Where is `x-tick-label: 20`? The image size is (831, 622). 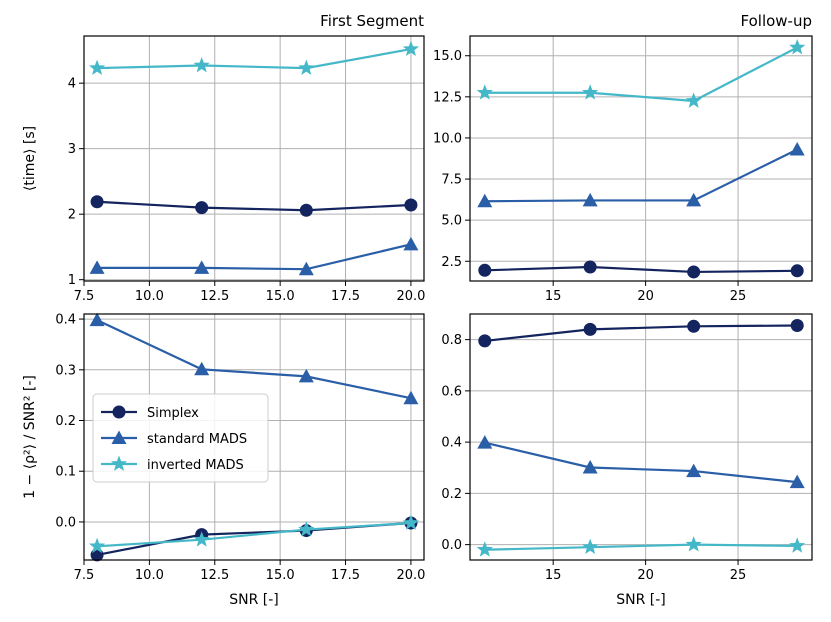
x-tick-label: 20 is located at coordinates (645, 296).